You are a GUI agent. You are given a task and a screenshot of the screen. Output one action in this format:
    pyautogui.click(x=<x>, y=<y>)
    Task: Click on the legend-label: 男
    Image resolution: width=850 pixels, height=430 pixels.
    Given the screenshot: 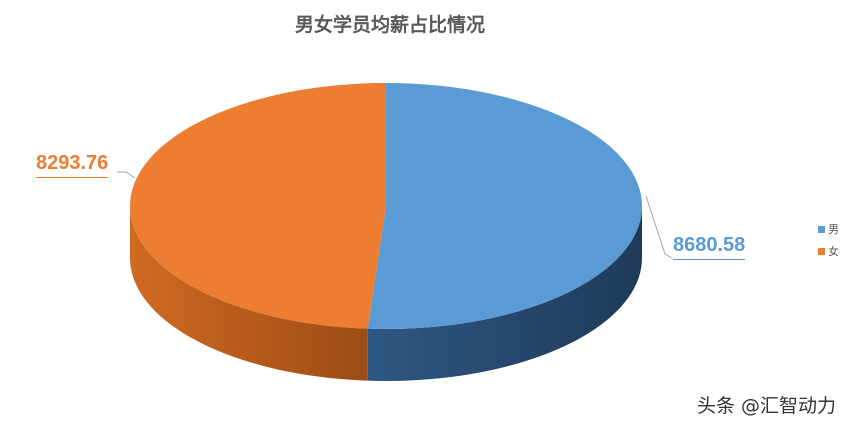 What is the action you would take?
    pyautogui.click(x=833, y=229)
    